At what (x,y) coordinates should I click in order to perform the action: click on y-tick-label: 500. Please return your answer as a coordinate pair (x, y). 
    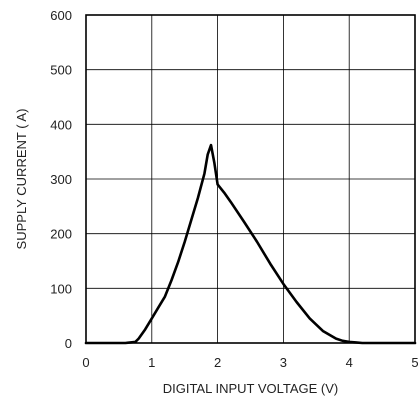
    Looking at the image, I should click on (61, 70).